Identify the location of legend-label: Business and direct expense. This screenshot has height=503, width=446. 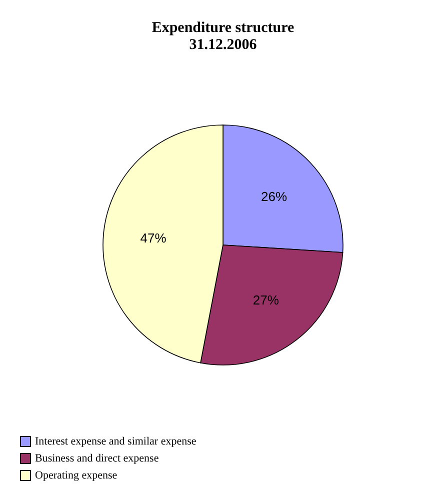
(97, 458).